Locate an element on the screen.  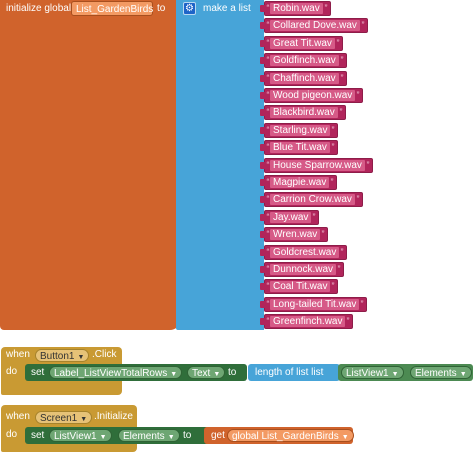
text-string-block: “Dunnock.wav” is located at coordinates (302, 269).